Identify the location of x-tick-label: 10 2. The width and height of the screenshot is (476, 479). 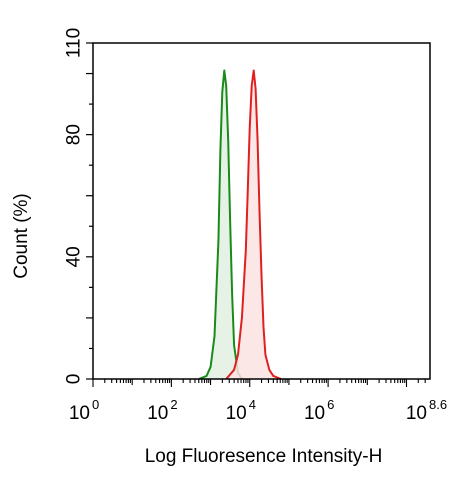
(162, 410).